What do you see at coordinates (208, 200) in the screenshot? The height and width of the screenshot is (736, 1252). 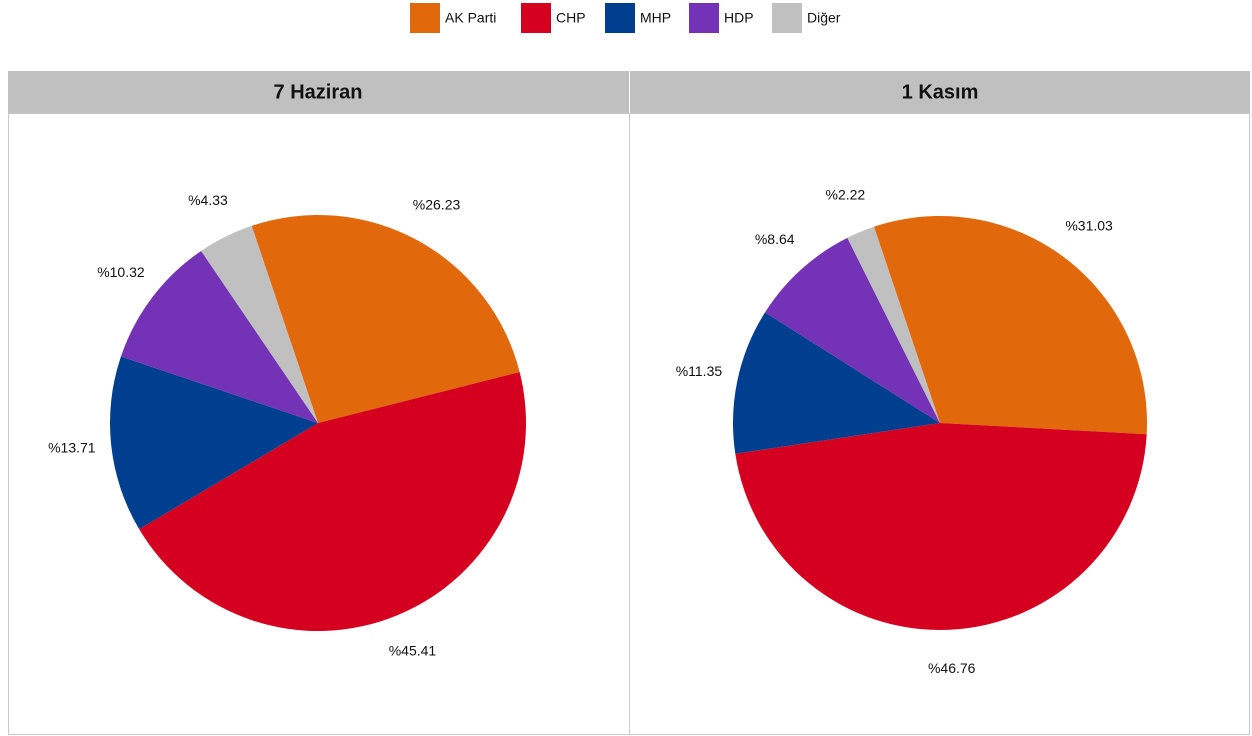 I see `data-label: %4.33` at bounding box center [208, 200].